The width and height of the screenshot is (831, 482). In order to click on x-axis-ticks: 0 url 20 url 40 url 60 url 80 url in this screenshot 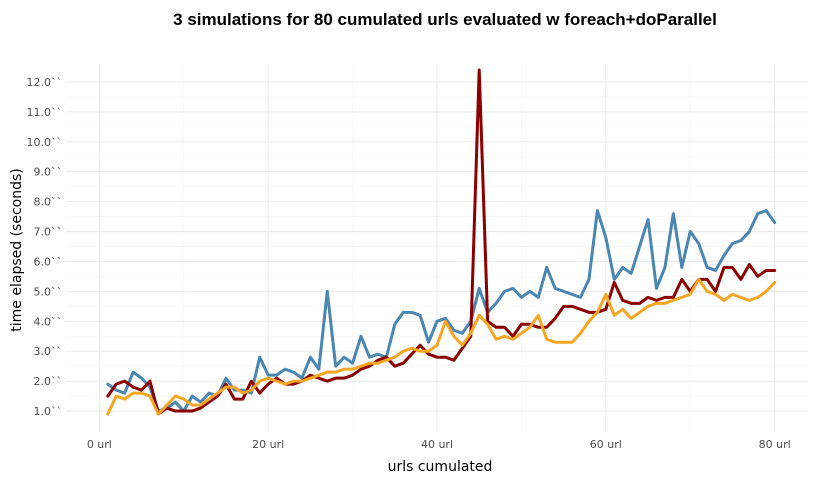, I will do `click(439, 444)`.